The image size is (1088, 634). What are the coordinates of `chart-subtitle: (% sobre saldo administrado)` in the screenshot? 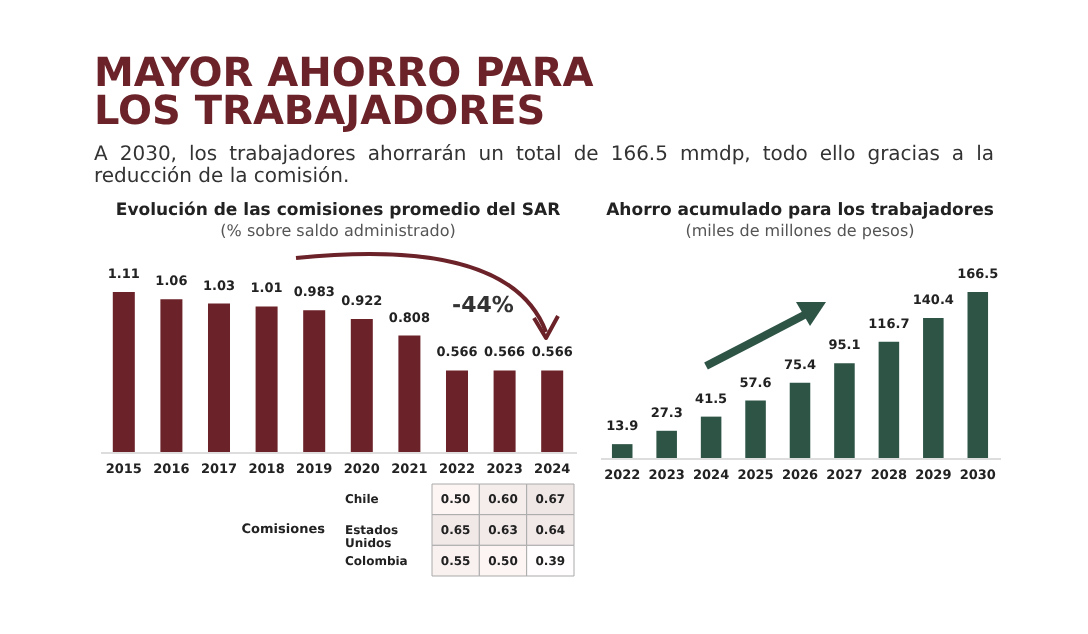 It's located at (338, 231).